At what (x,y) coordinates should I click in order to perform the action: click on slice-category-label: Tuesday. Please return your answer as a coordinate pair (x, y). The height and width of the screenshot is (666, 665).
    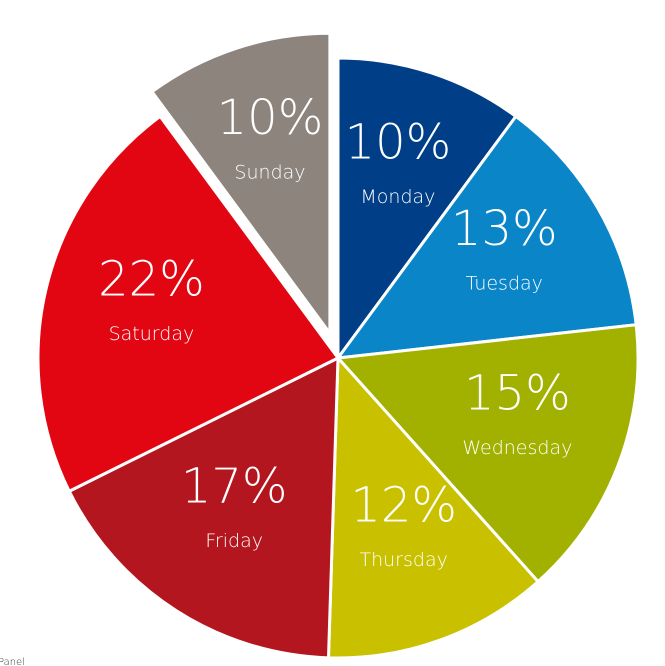
    Looking at the image, I should click on (504, 284).